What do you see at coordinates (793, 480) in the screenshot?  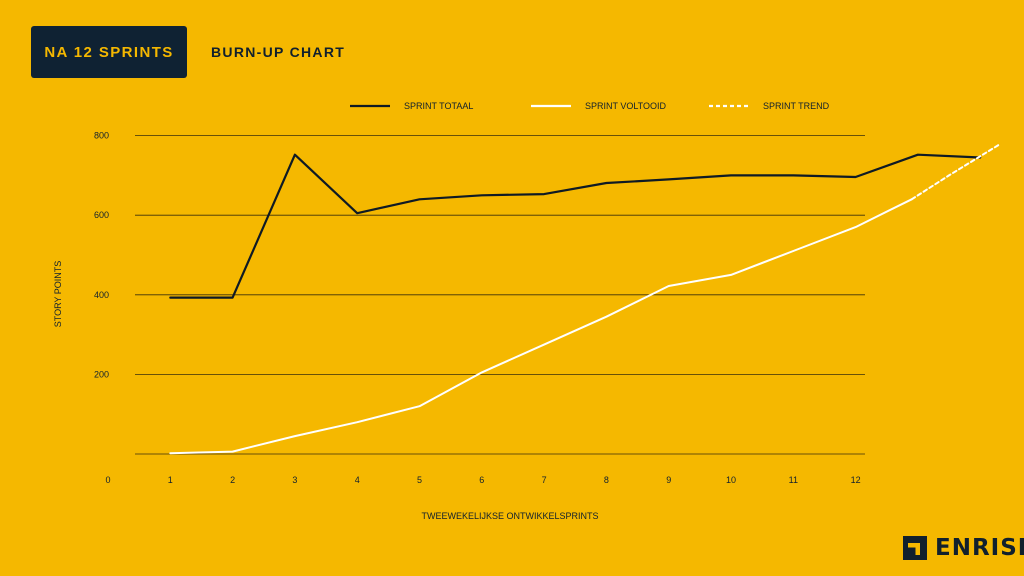 I see `x-tick-label: 11` at bounding box center [793, 480].